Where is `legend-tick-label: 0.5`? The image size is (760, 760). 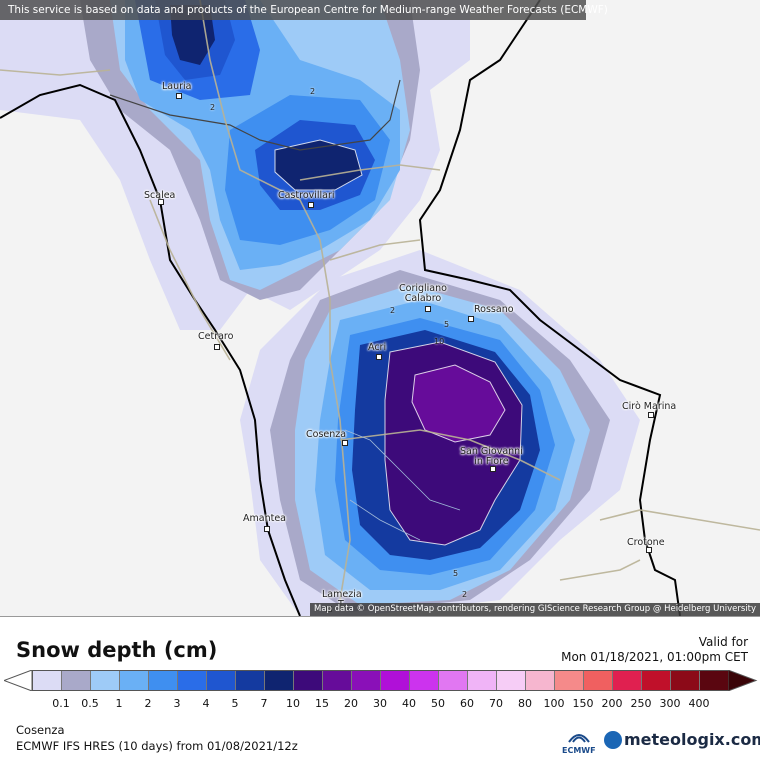
legend-tick-label: 0.5 is located at coordinates (90, 703).